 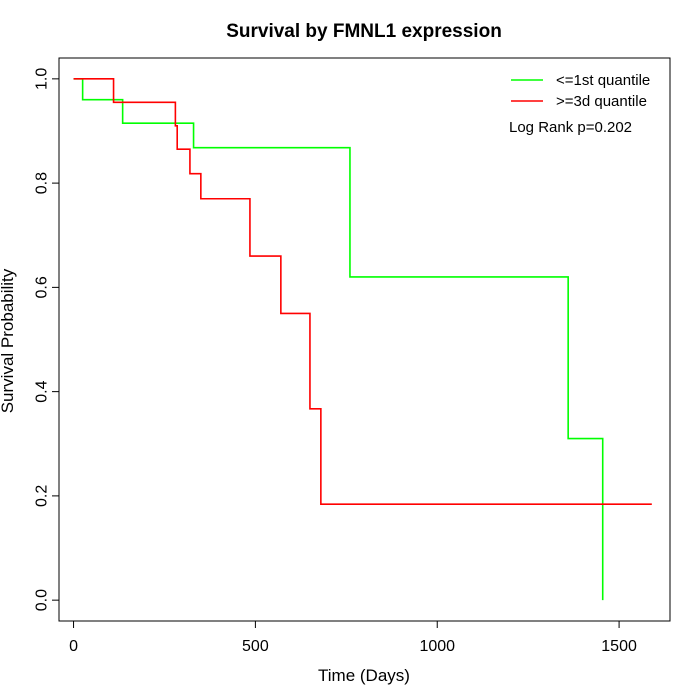 I want to click on log-rank-annotation: Log Rank p=0.202, so click(x=570, y=127).